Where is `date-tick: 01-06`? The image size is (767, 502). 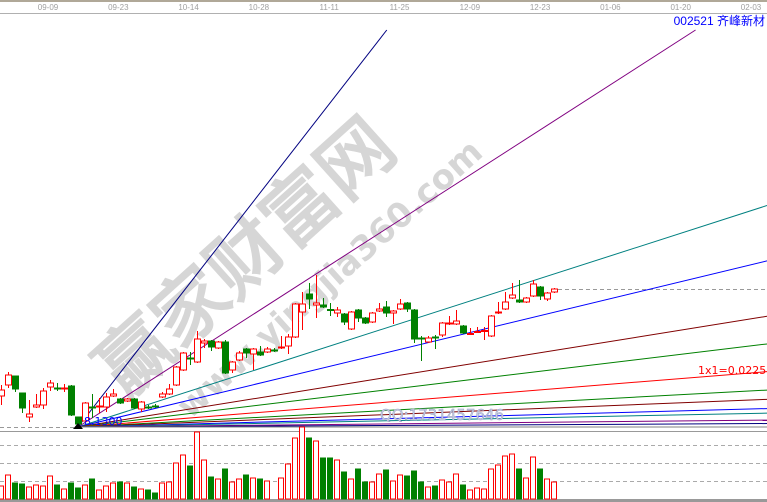
date-tick: 01-06 is located at coordinates (610, 7).